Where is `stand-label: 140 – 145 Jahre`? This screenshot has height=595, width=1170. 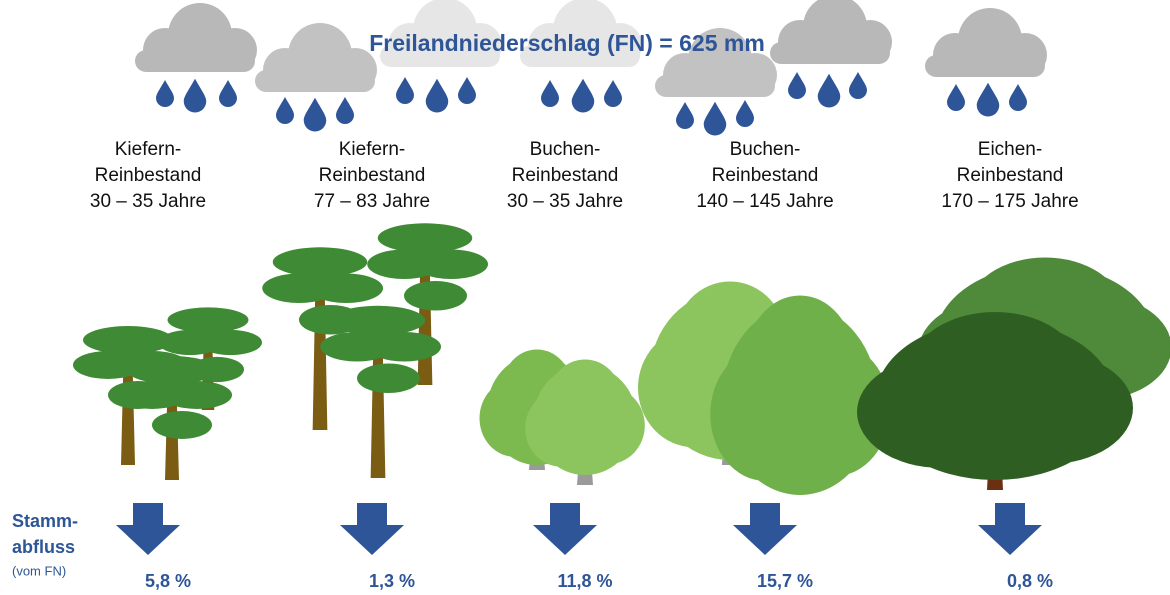
stand-label: 140 – 145 Jahre is located at coordinates (764, 201).